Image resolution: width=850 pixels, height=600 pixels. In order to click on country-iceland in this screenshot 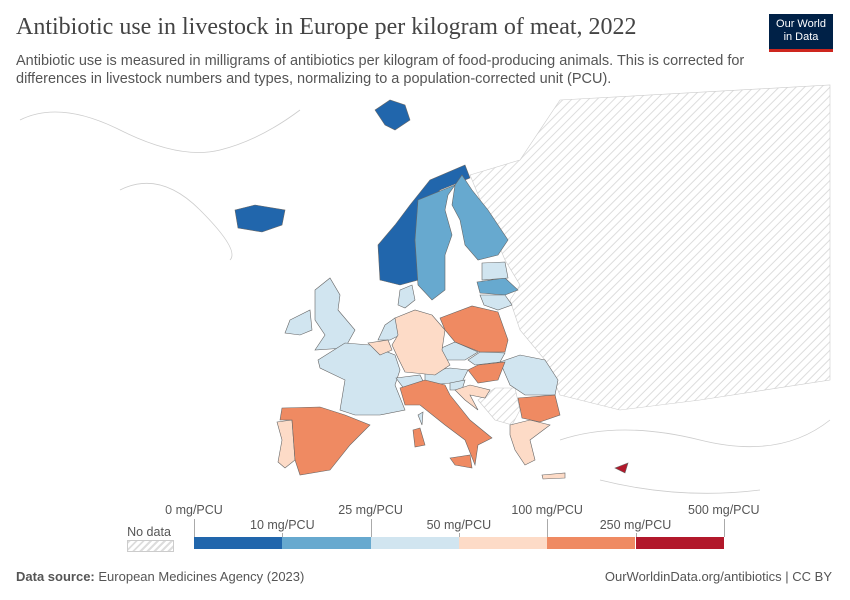, I will do `click(260, 218)`.